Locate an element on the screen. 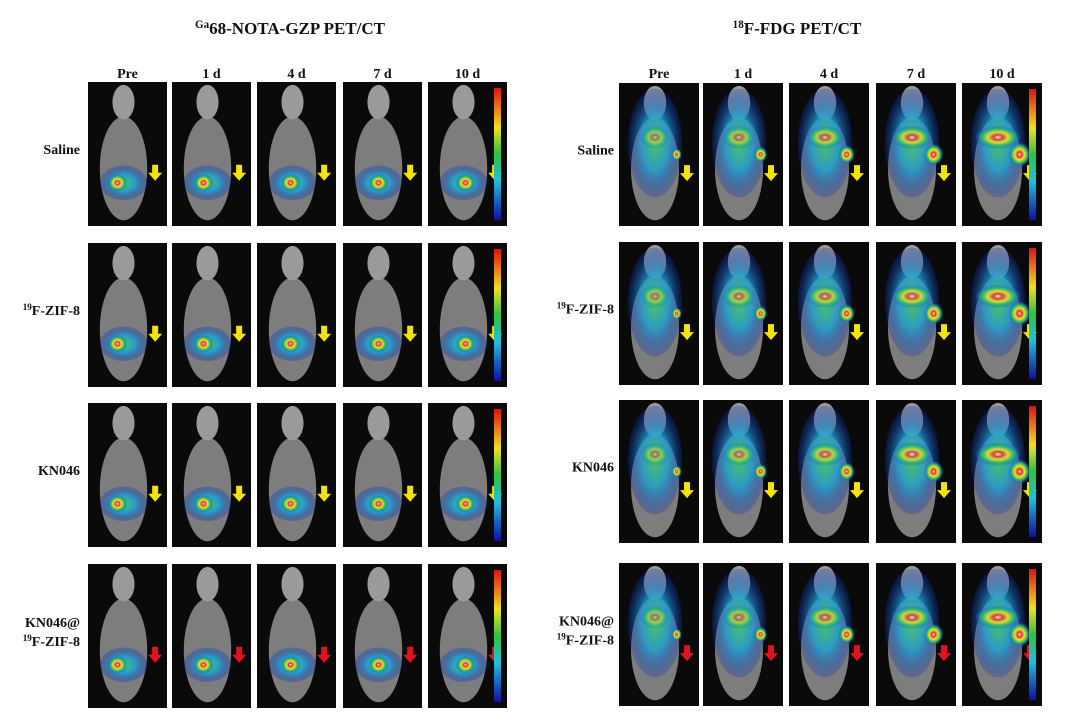 The height and width of the screenshot is (720, 1076). row-label: KN046 is located at coordinates (593, 468).